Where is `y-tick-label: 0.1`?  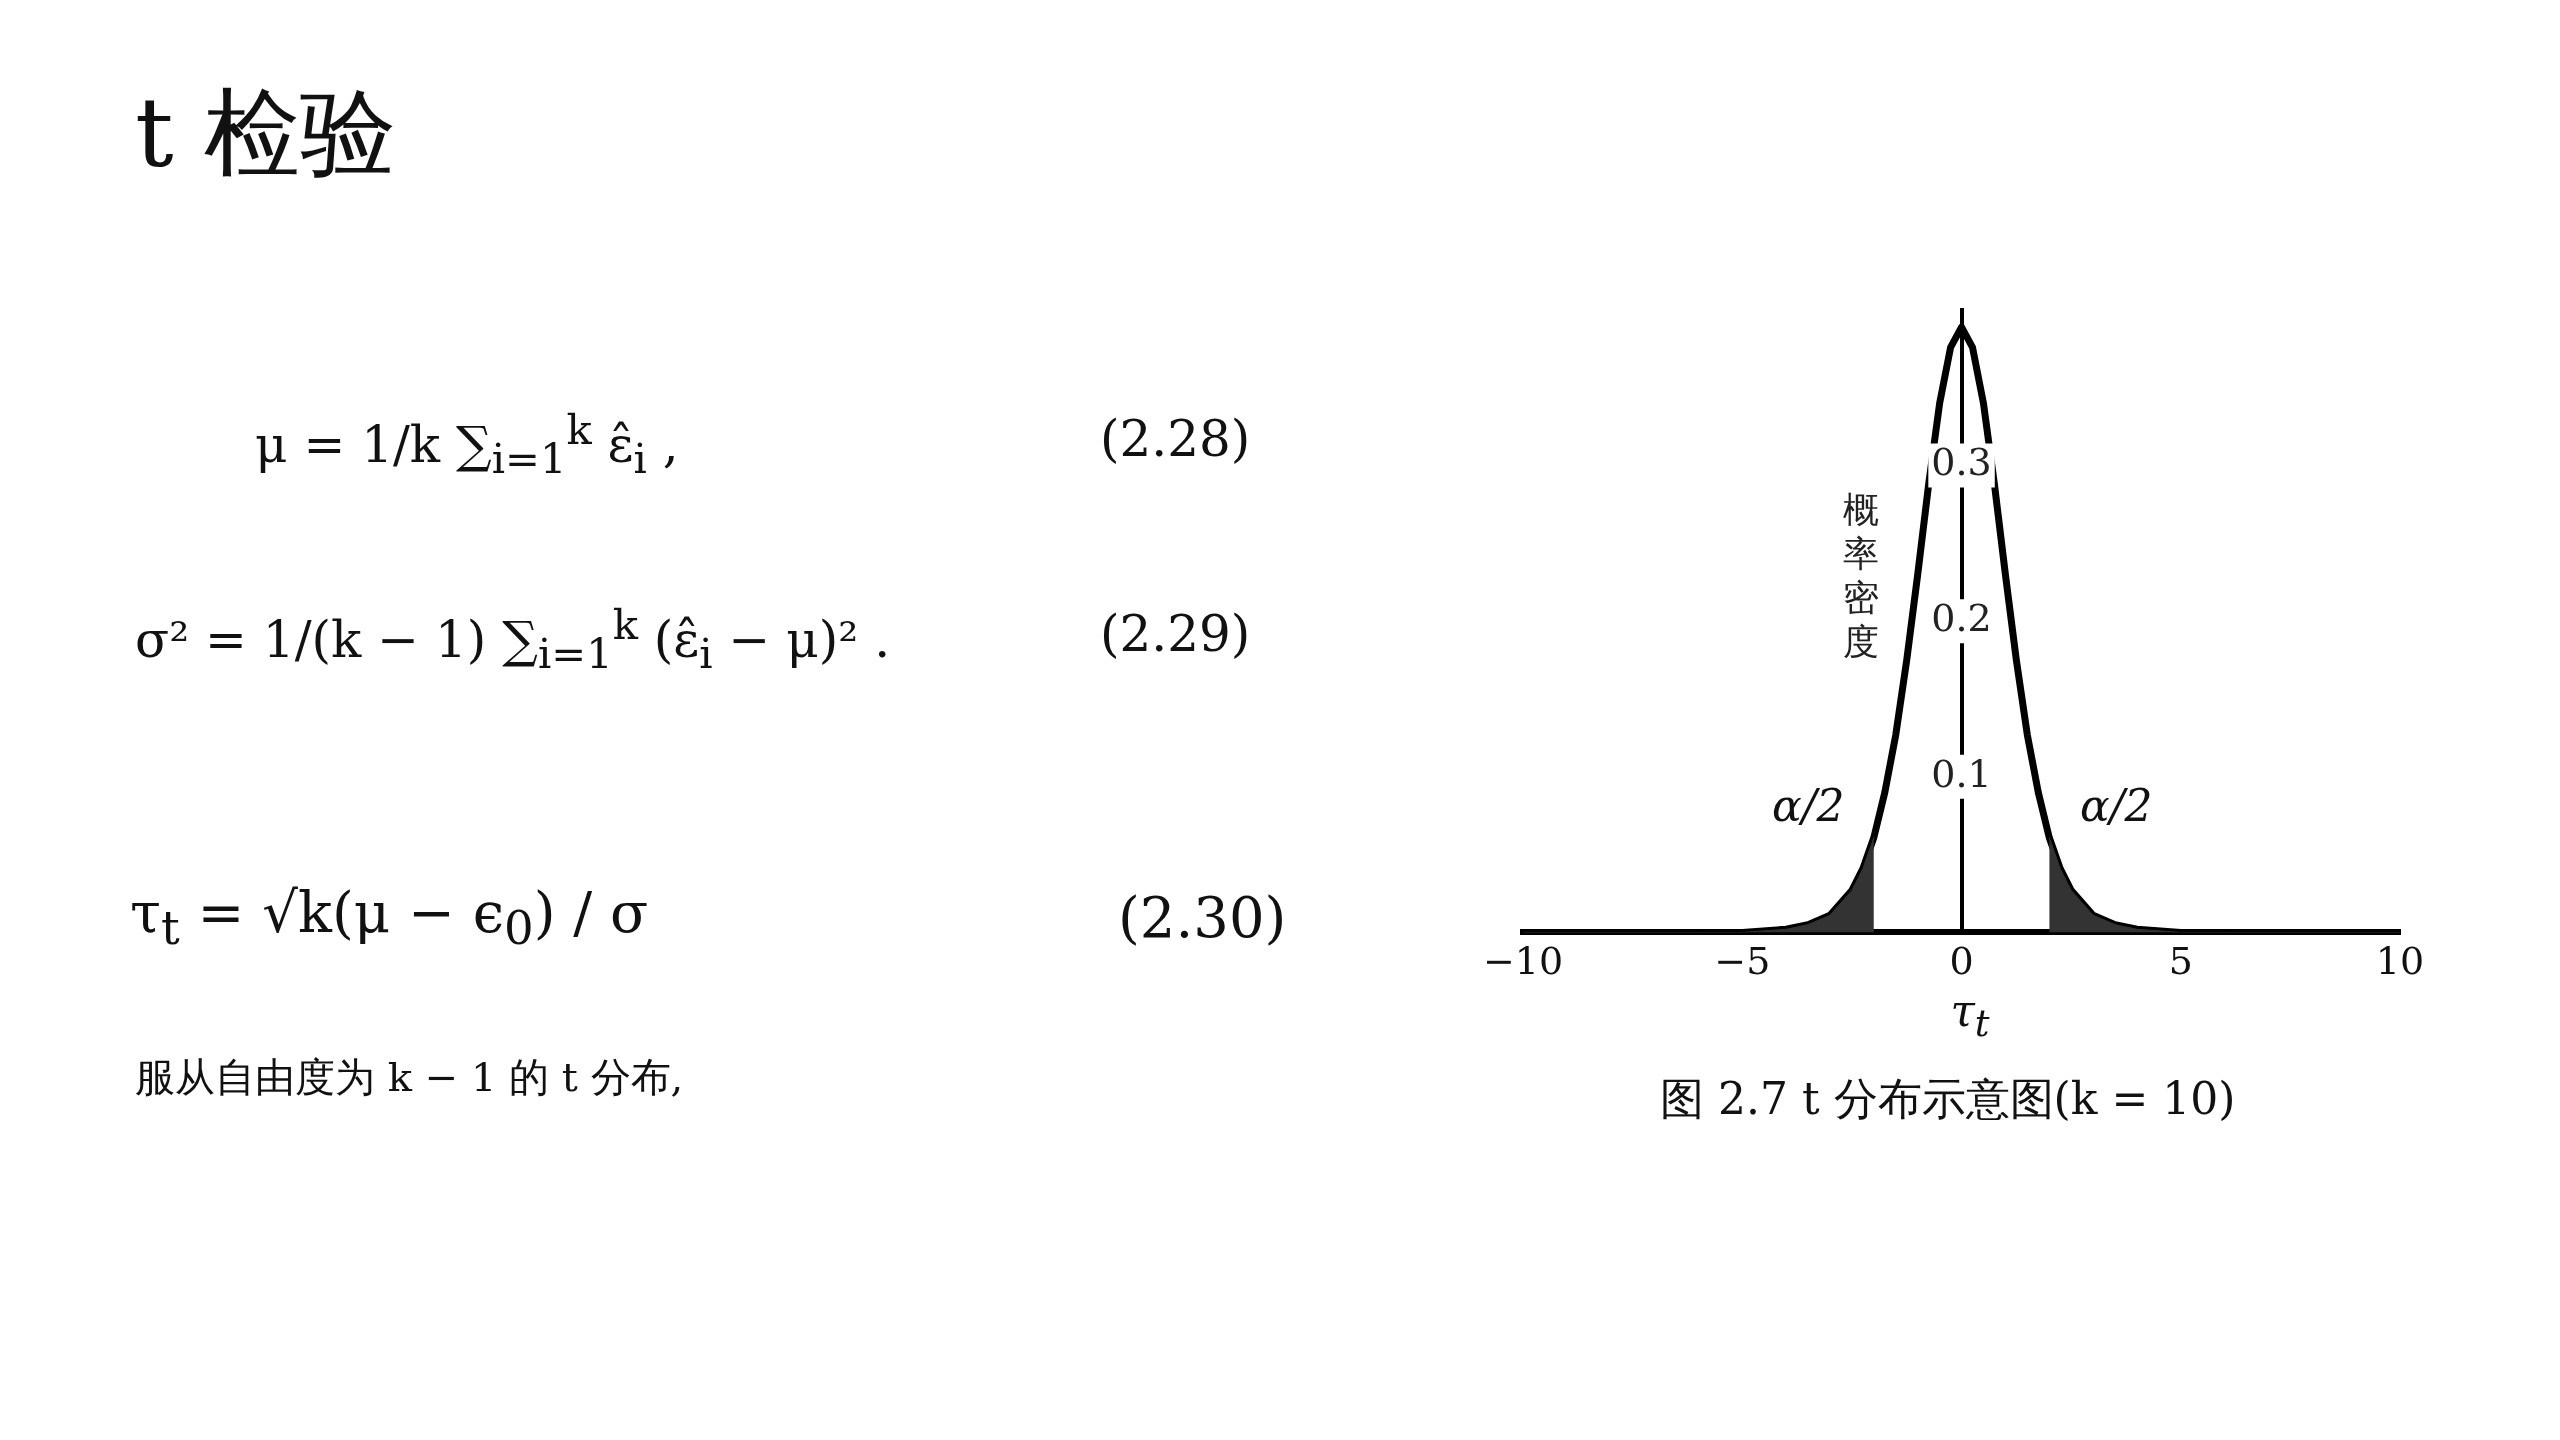 y-tick-label: 0.1 is located at coordinates (1961, 773).